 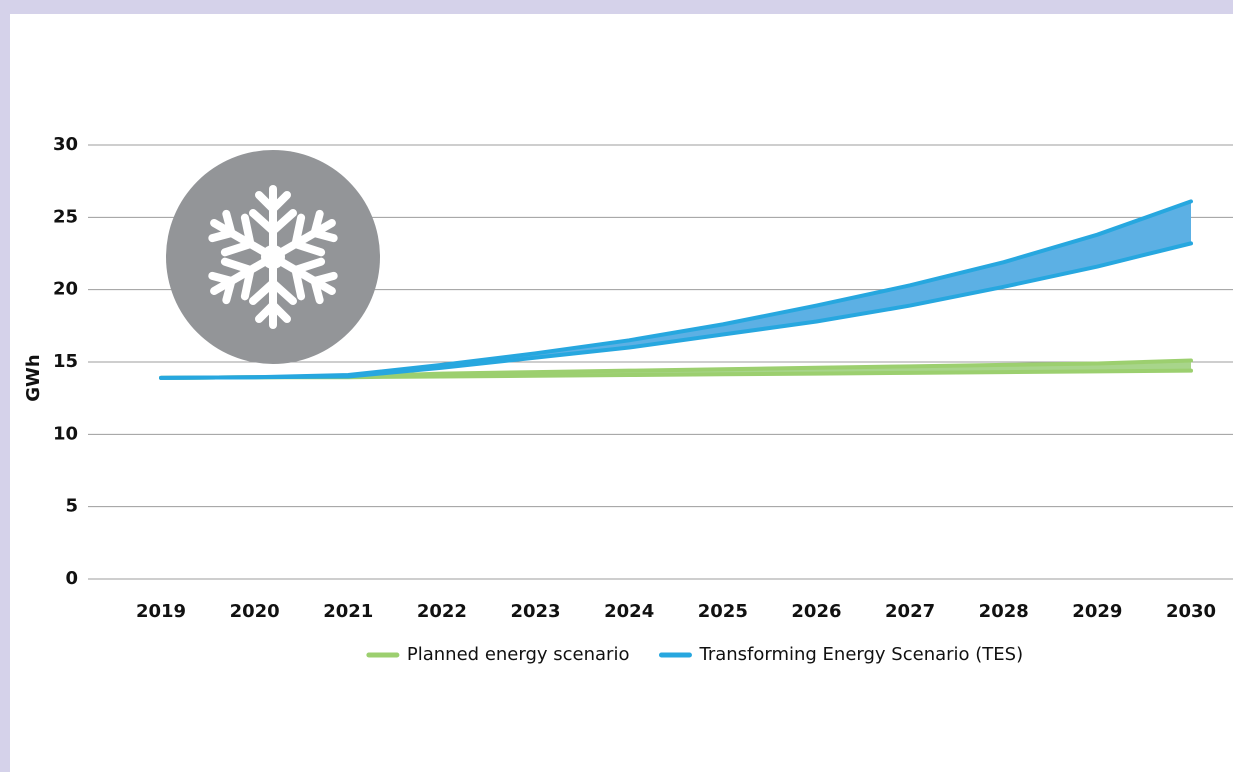 What do you see at coordinates (816, 611) in the screenshot?
I see `x-tick-label: 2026` at bounding box center [816, 611].